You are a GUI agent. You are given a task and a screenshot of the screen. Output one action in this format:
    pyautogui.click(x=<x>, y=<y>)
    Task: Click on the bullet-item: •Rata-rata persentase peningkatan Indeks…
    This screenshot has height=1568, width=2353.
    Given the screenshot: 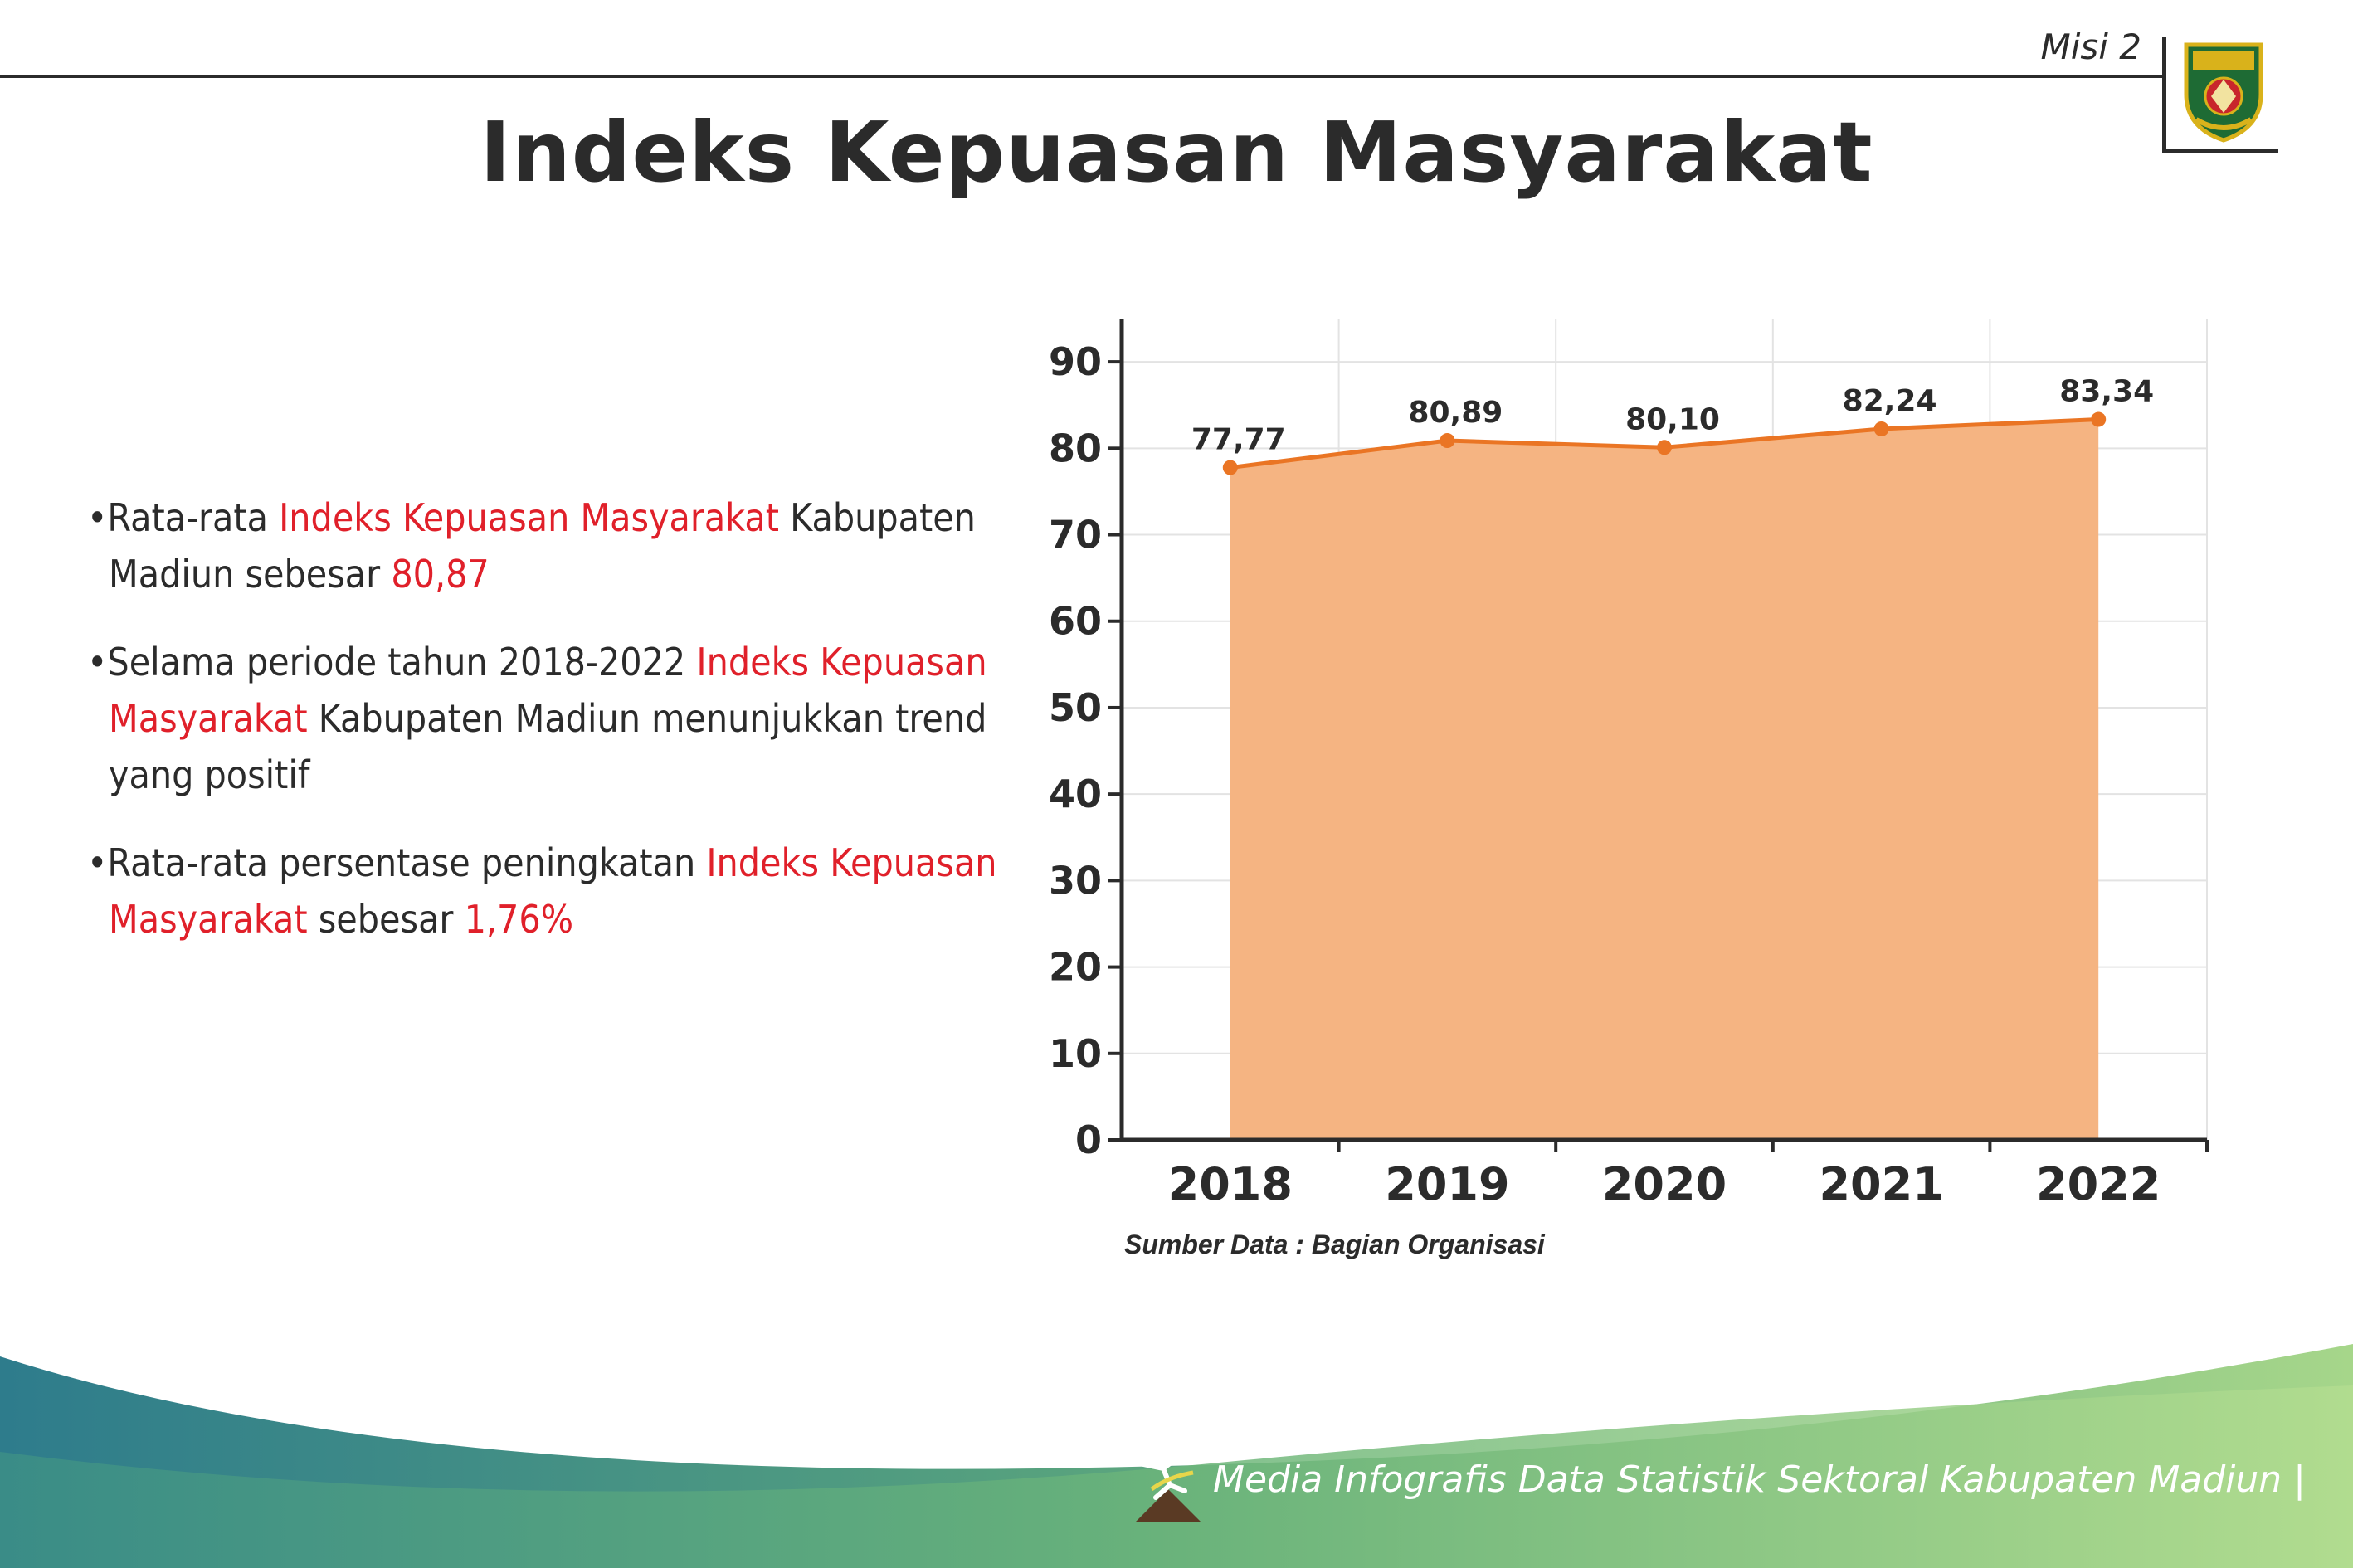 What is the action you would take?
    pyautogui.click(x=558, y=891)
    